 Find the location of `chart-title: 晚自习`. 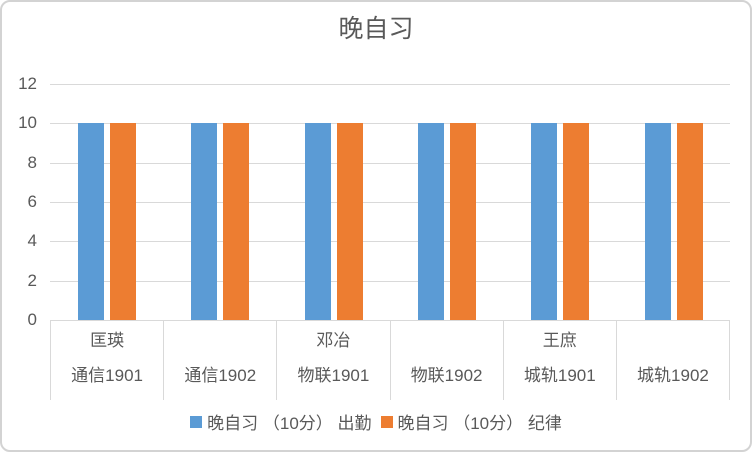

chart-title: 晚自习 is located at coordinates (376, 29).